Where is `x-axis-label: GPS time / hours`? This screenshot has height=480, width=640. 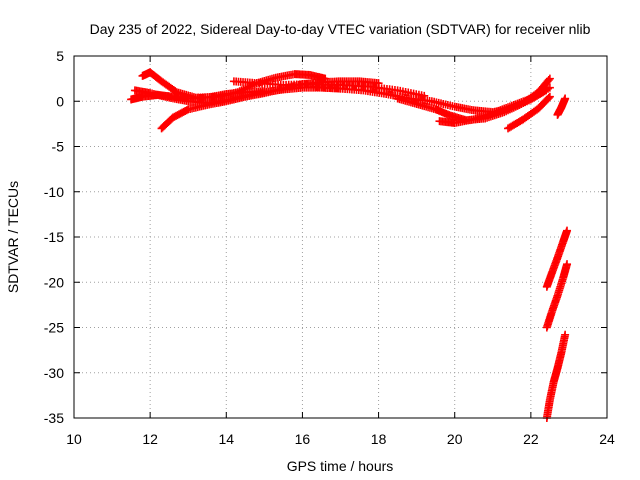 x-axis-label: GPS time / hours is located at coordinates (340, 466).